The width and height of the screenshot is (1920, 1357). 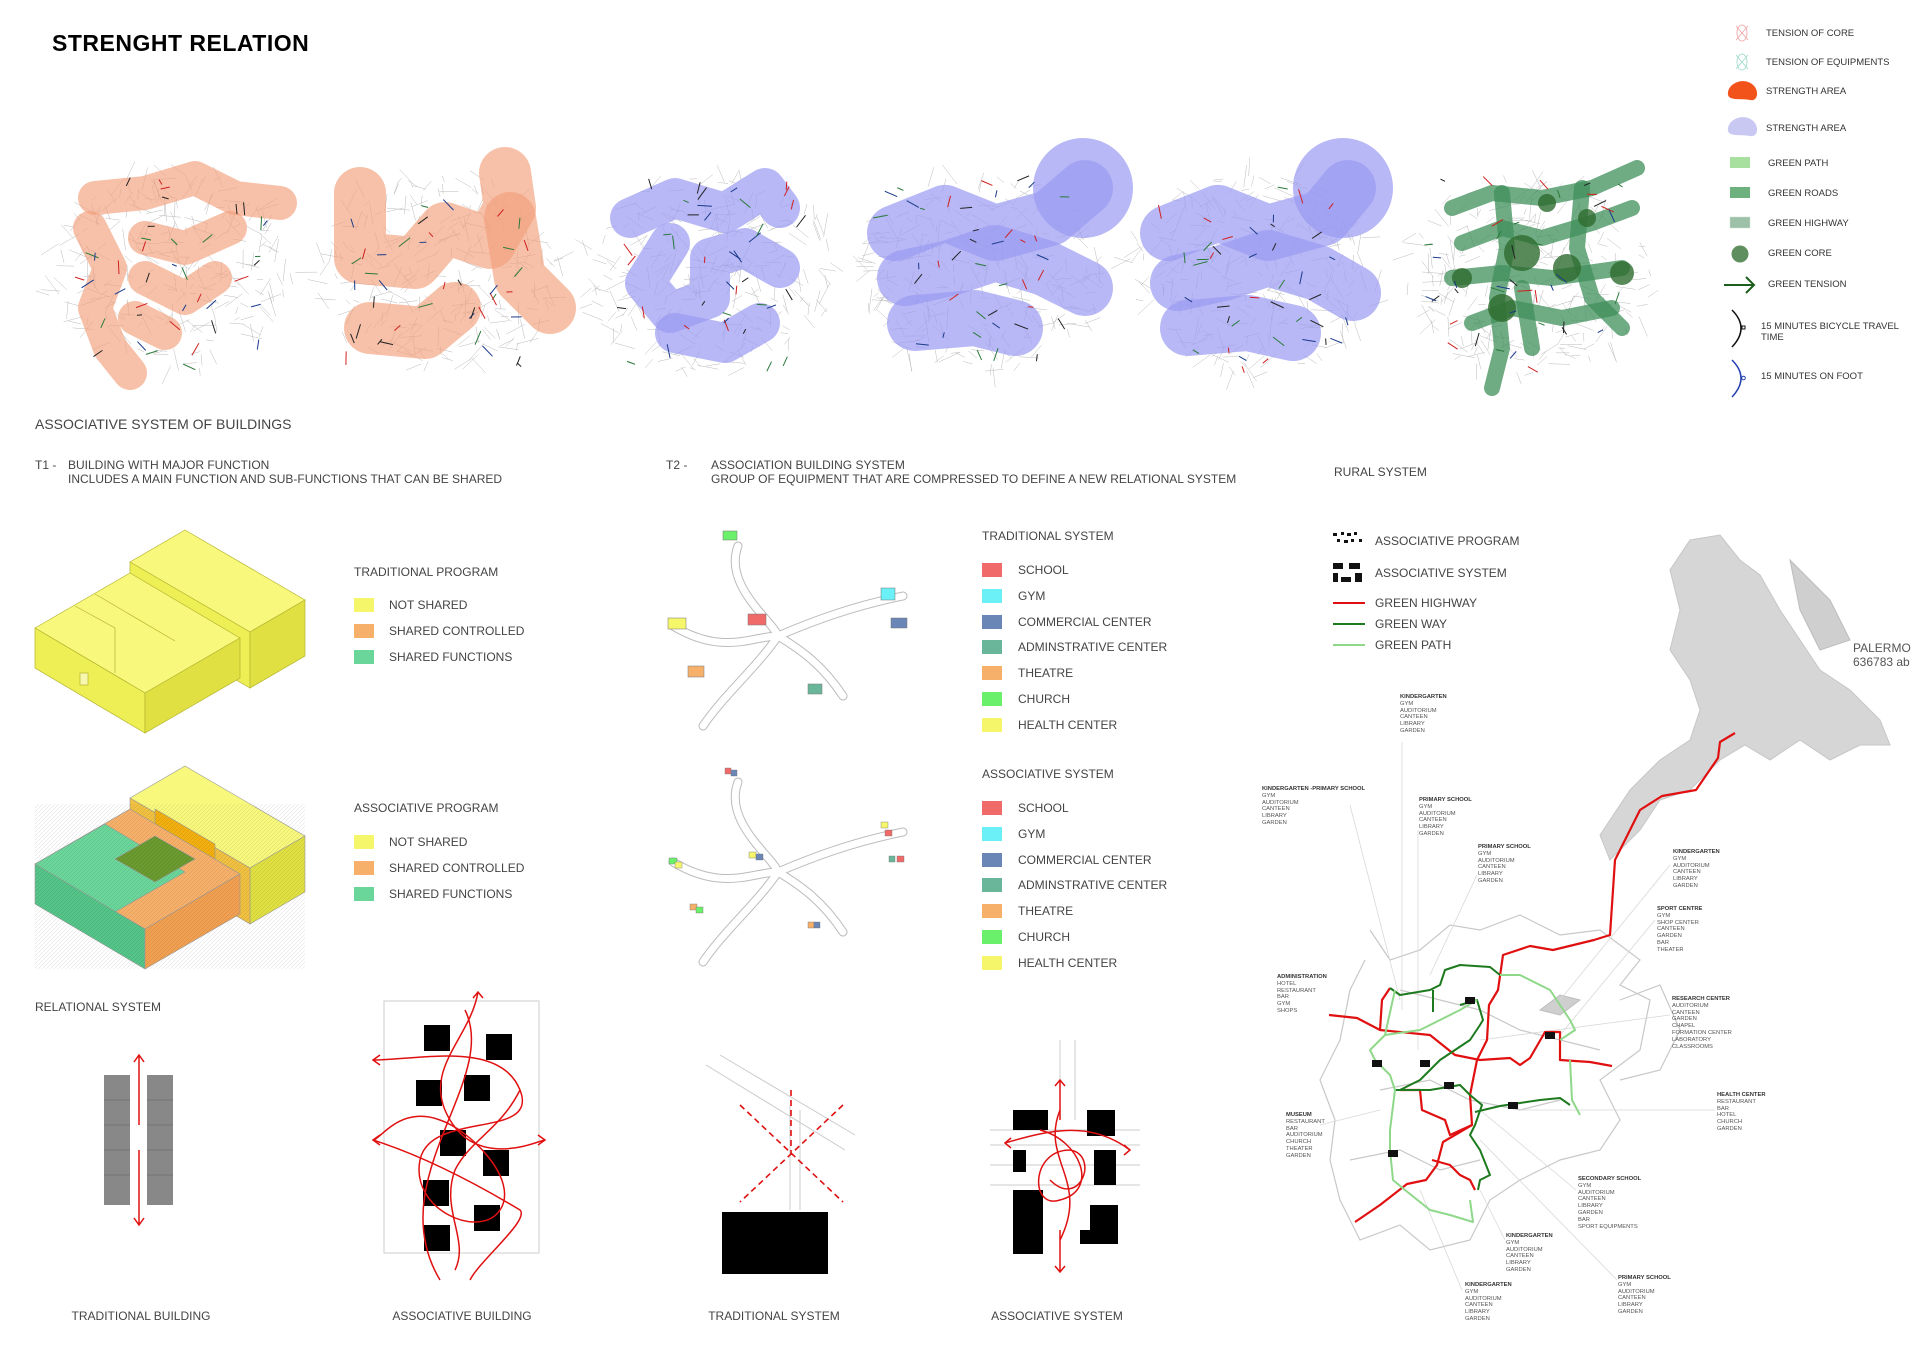 I want to click on green-path-icon, so click(x=1740, y=162).